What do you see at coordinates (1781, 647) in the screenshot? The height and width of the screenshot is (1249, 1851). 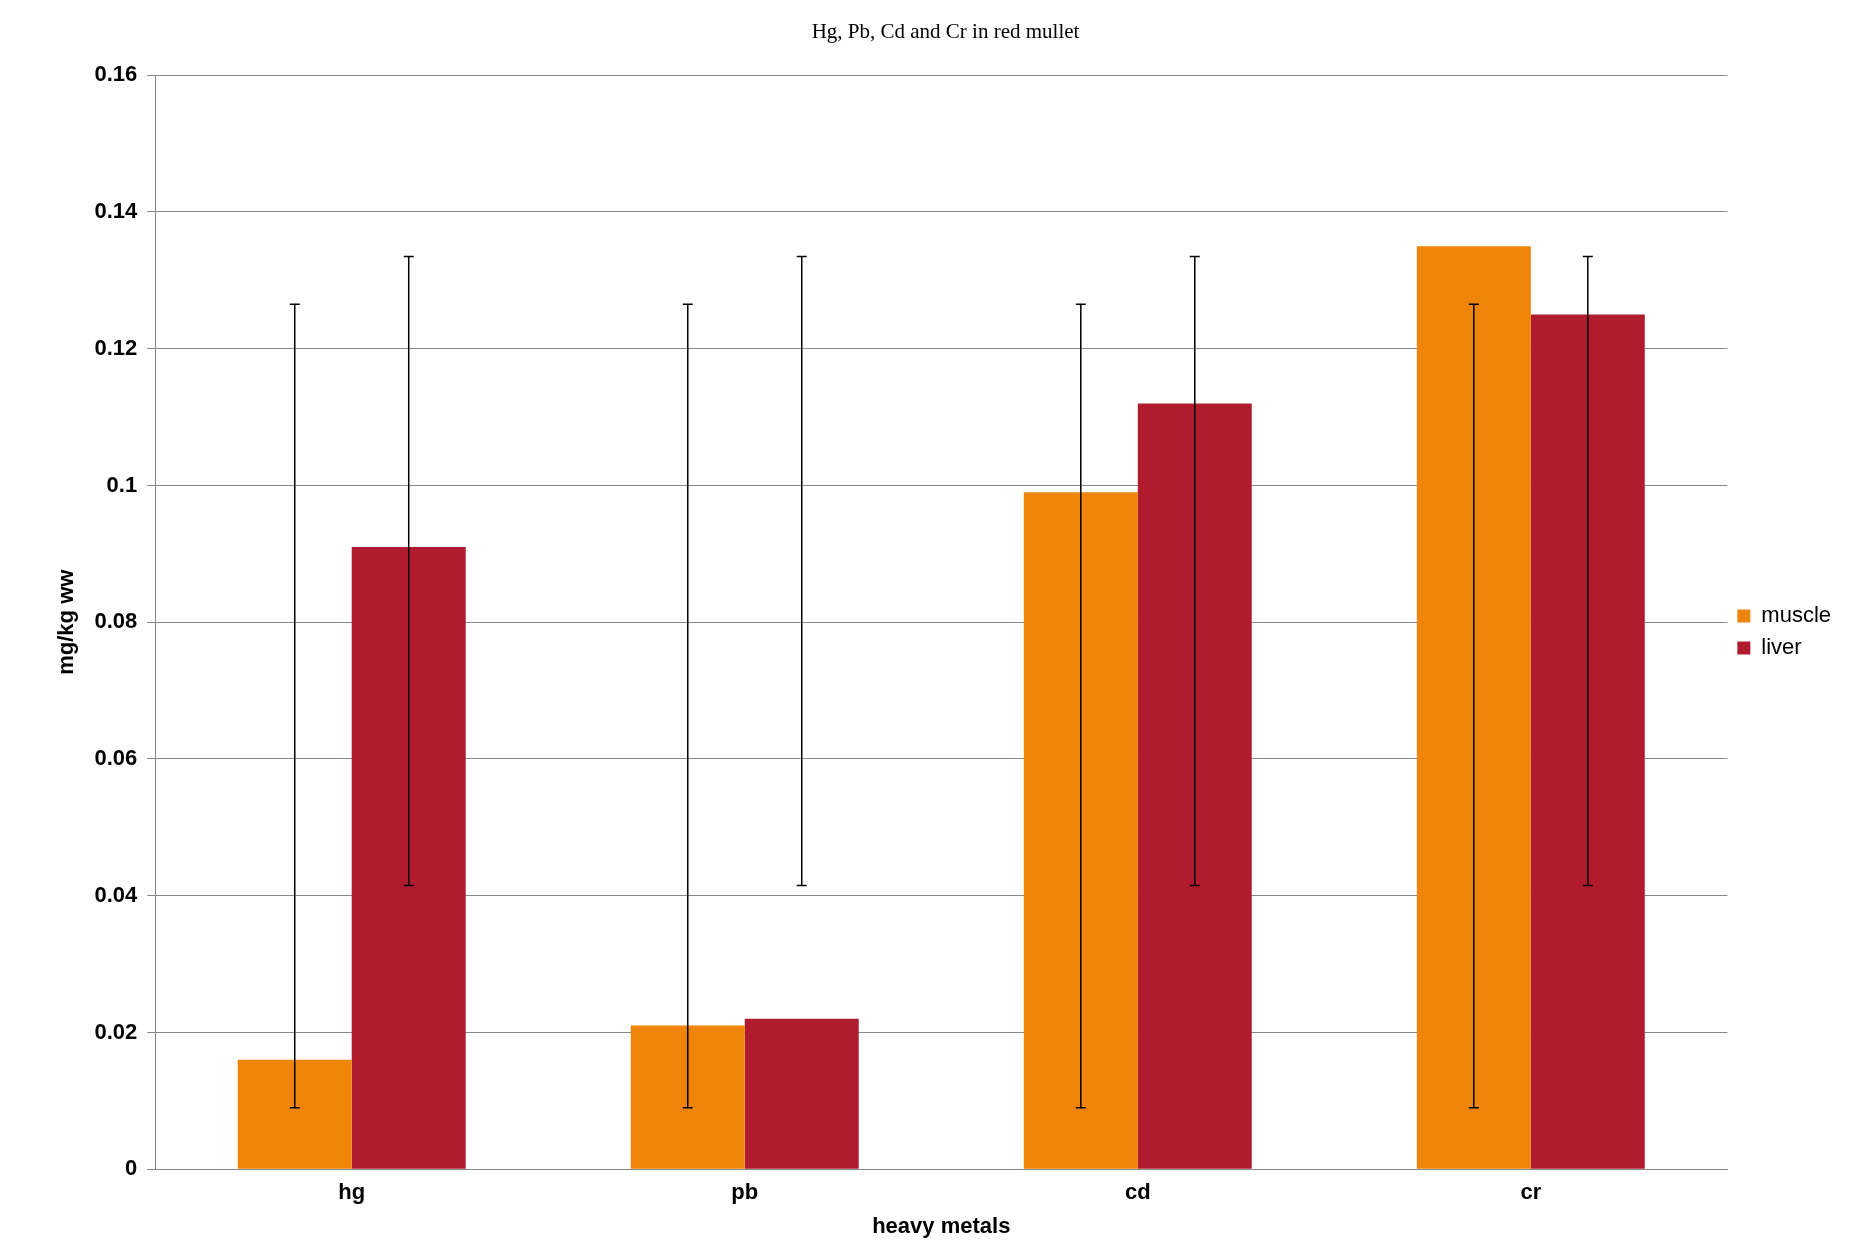 I see `legend-label: liver` at bounding box center [1781, 647].